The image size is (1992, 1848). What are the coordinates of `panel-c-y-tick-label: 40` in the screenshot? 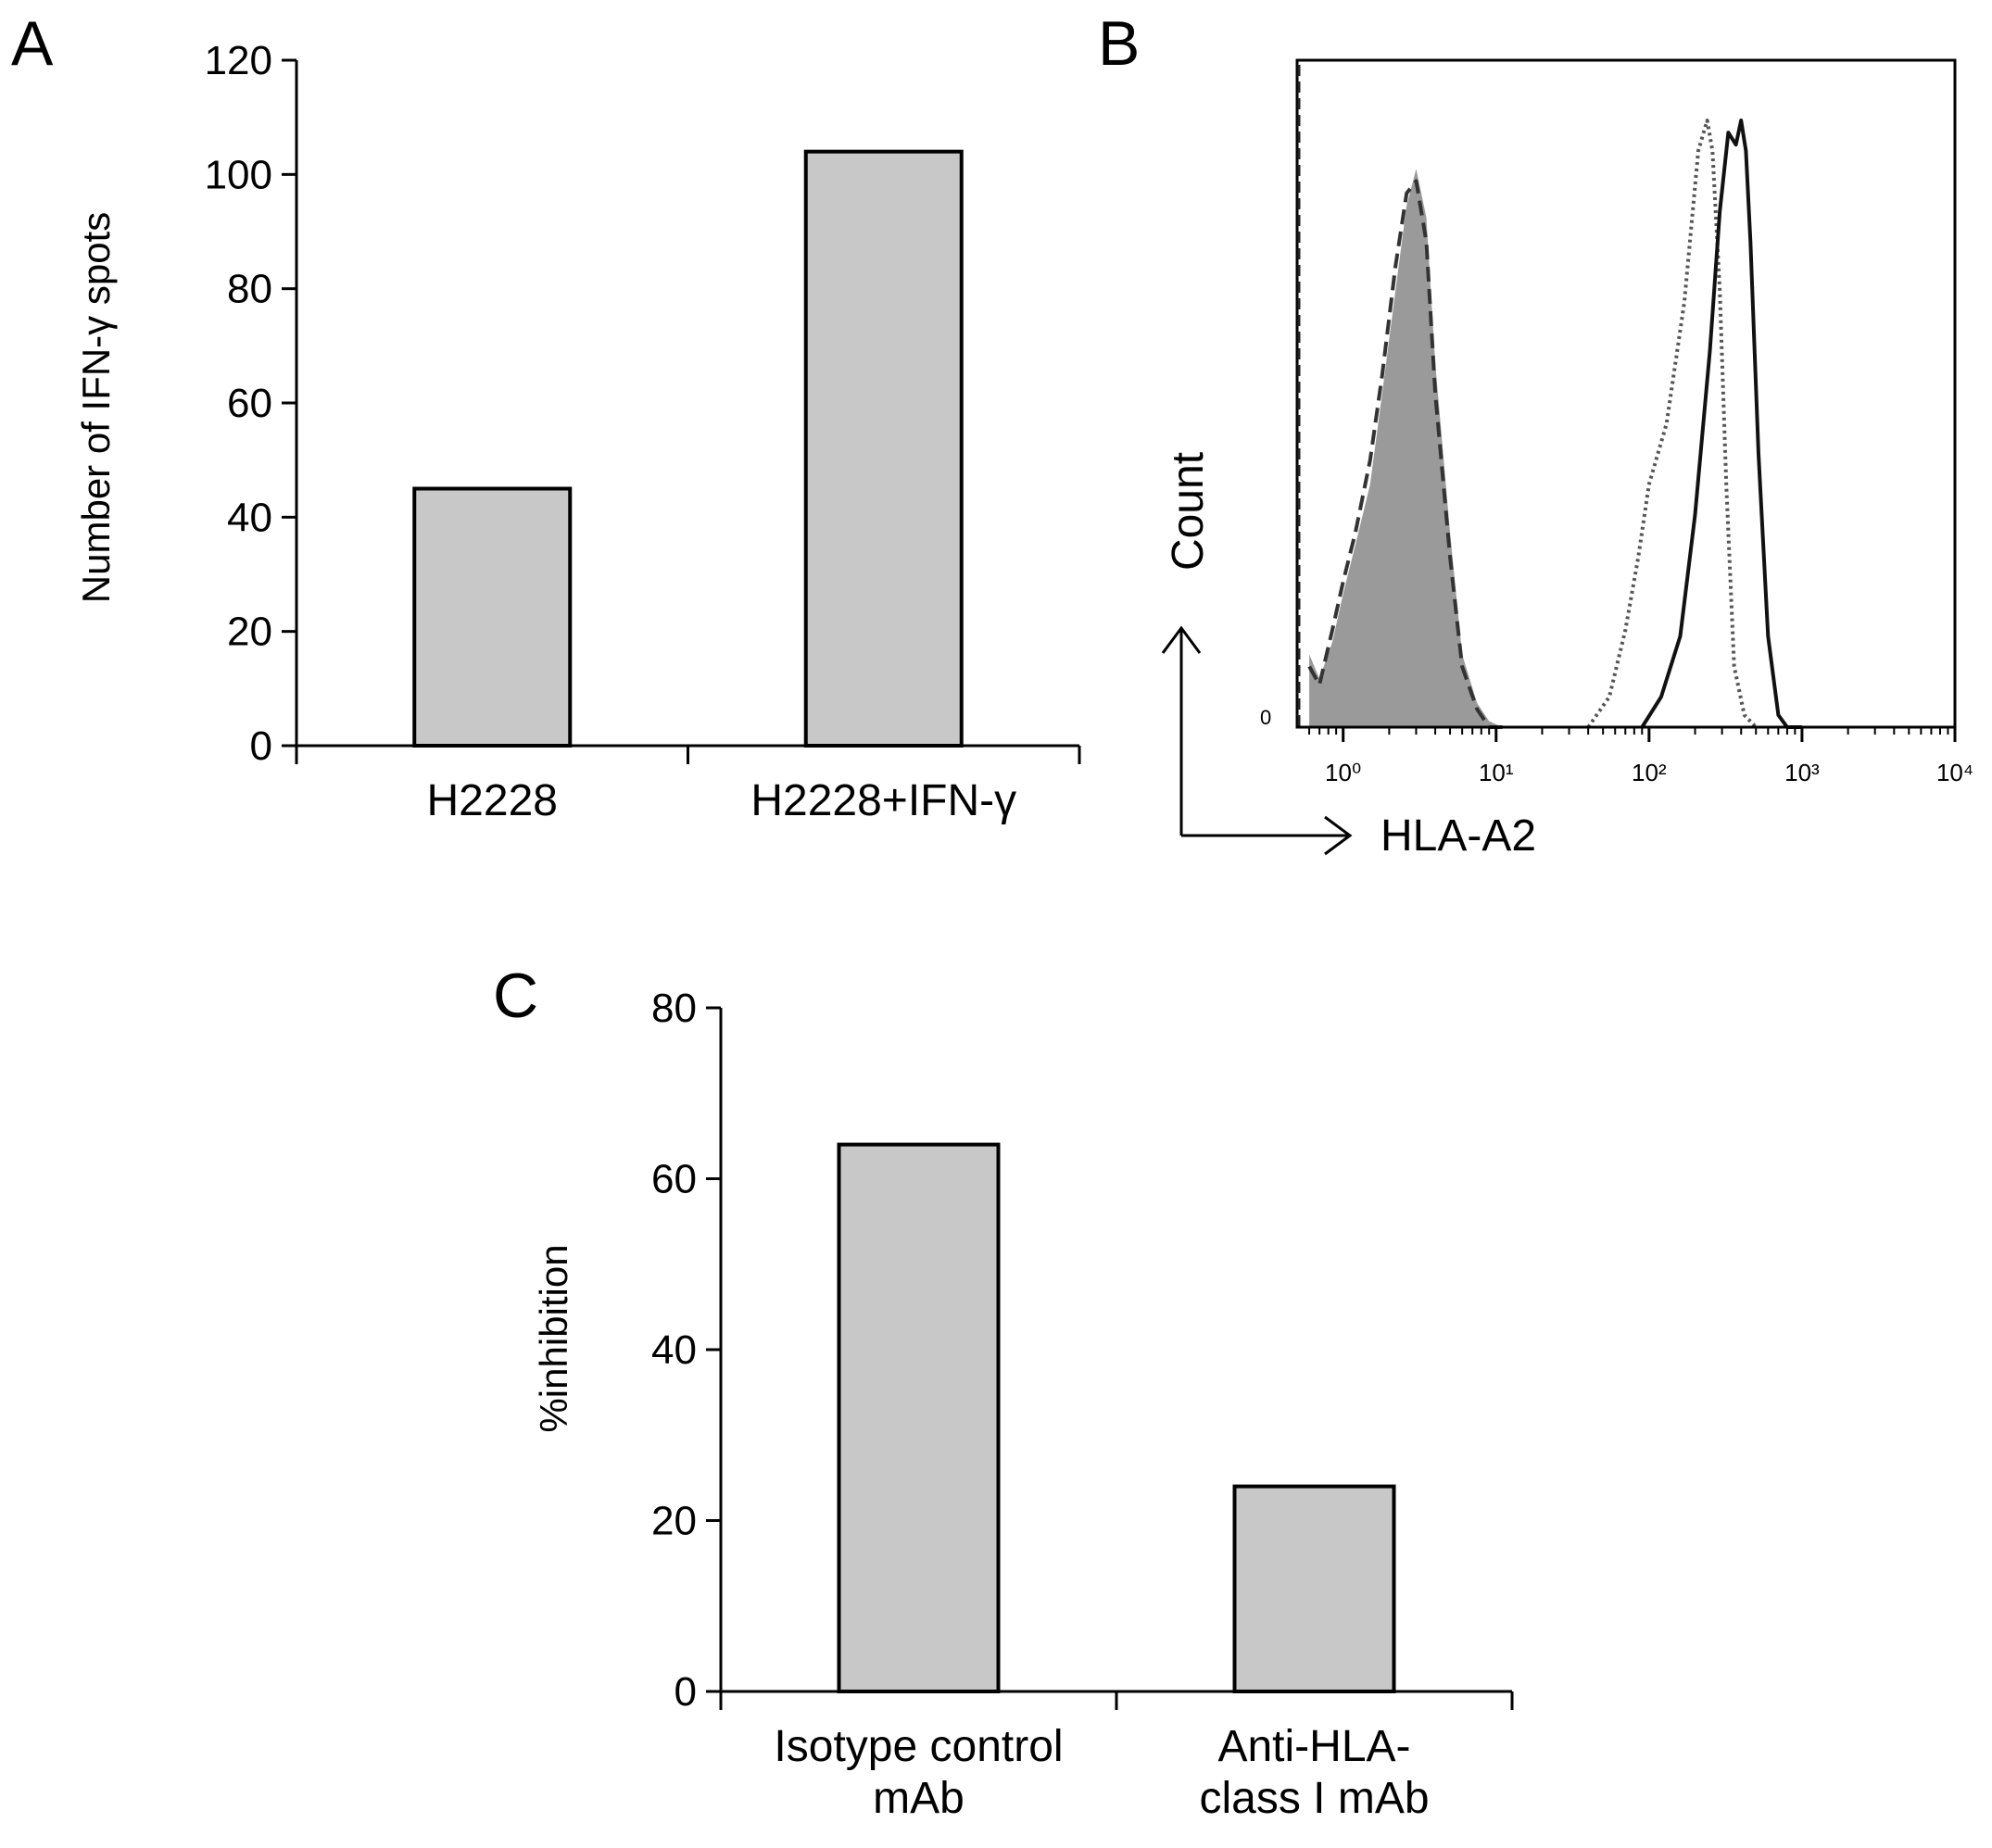 It's located at (674, 1350).